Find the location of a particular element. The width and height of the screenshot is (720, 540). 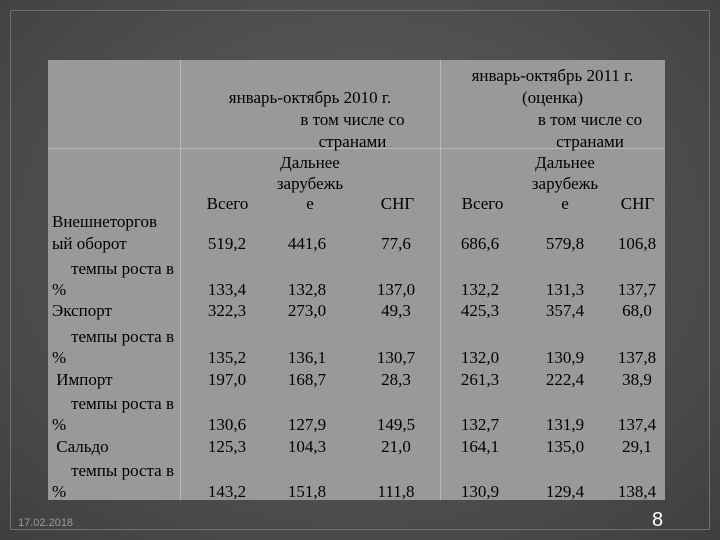

table-cell: 49,3 is located at coordinates (396, 310).